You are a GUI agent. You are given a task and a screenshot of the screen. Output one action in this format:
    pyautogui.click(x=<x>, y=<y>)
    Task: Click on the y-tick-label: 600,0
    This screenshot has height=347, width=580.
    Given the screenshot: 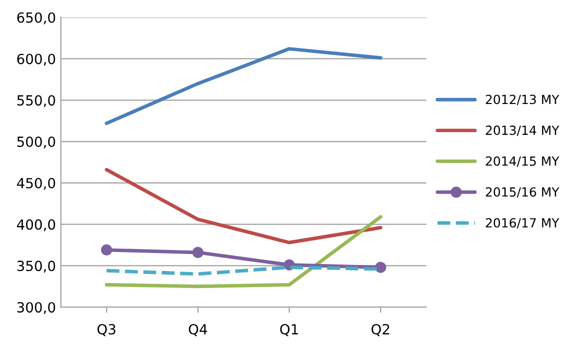 What is the action you would take?
    pyautogui.click(x=36, y=60)
    